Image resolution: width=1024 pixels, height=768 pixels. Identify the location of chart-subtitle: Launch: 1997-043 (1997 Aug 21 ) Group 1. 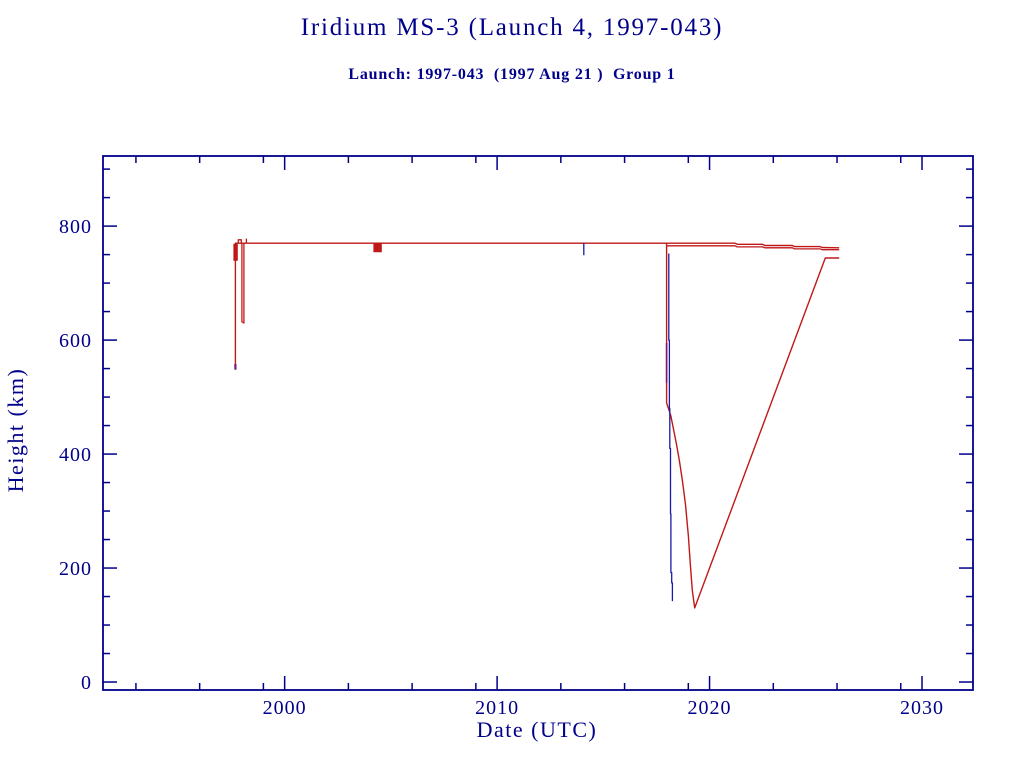
(512, 74).